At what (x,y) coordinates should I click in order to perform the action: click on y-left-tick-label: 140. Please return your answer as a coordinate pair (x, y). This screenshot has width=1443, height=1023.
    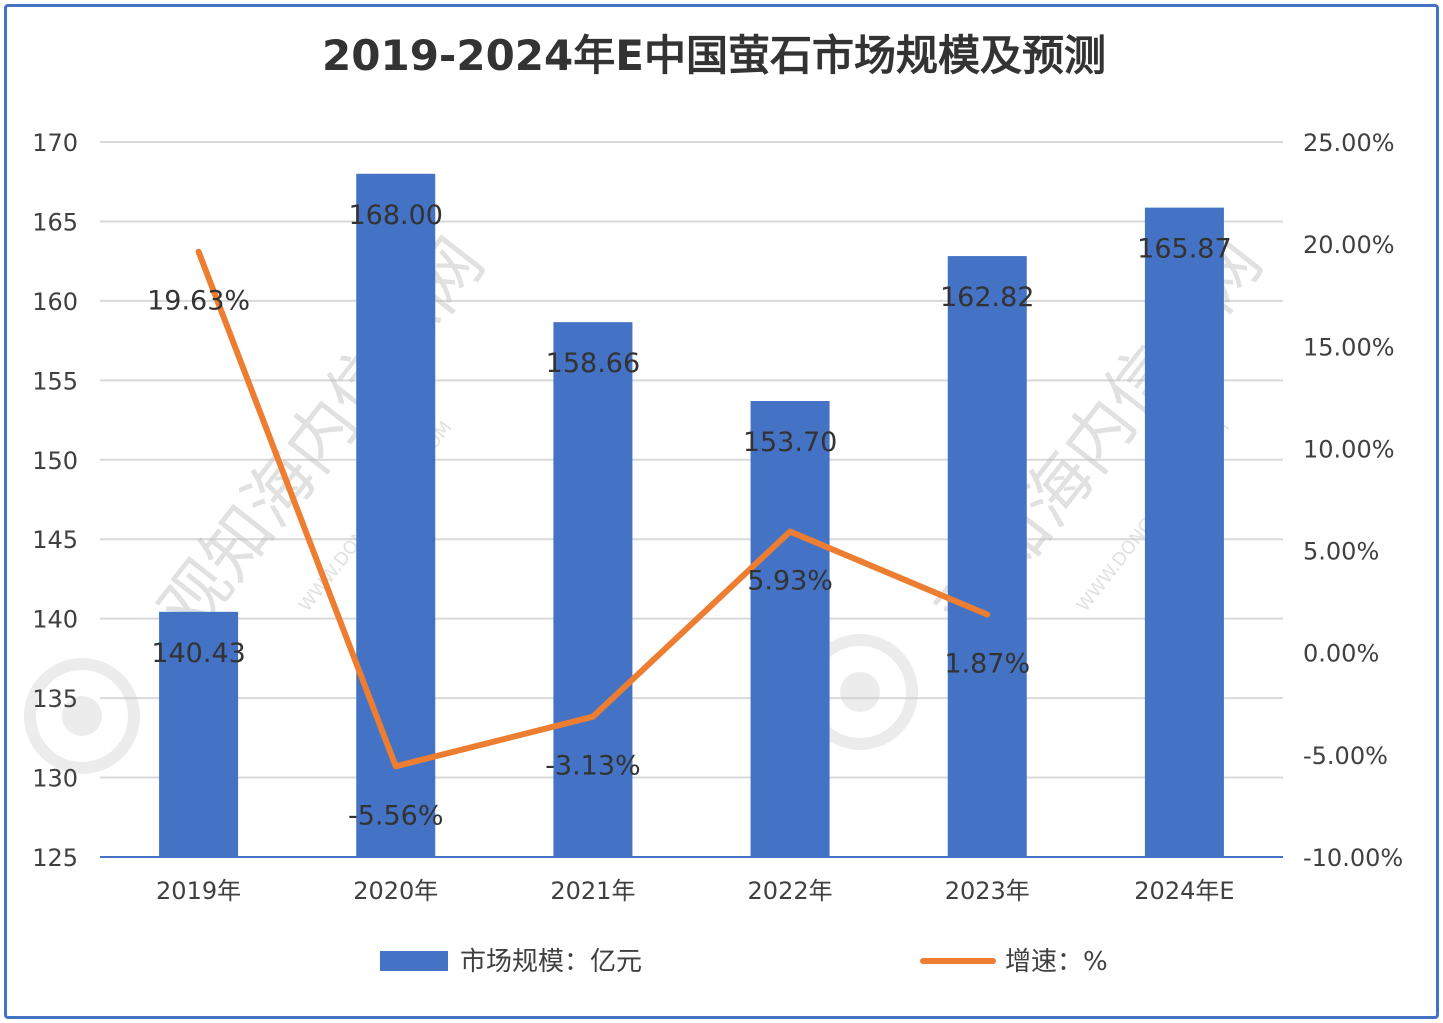
    Looking at the image, I should click on (55, 620).